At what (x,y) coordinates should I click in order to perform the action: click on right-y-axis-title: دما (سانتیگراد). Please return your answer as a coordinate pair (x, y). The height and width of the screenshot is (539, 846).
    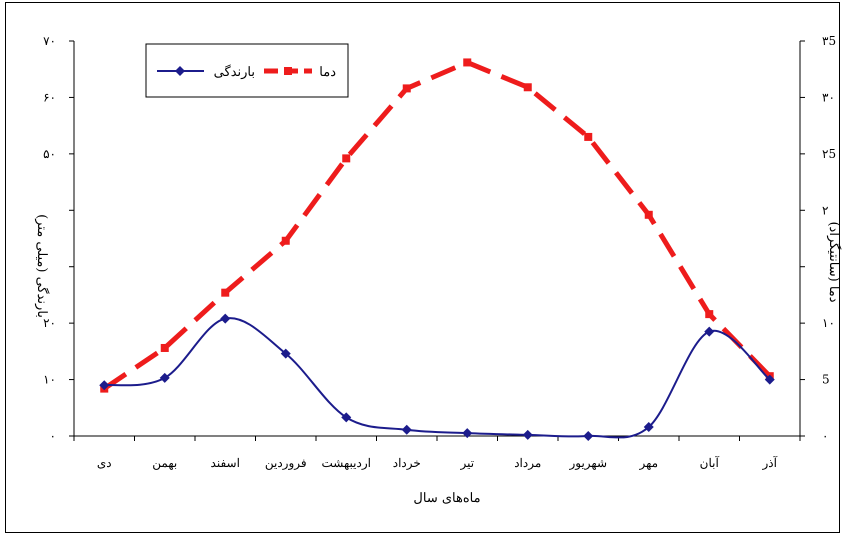
    Looking at the image, I should click on (834, 261).